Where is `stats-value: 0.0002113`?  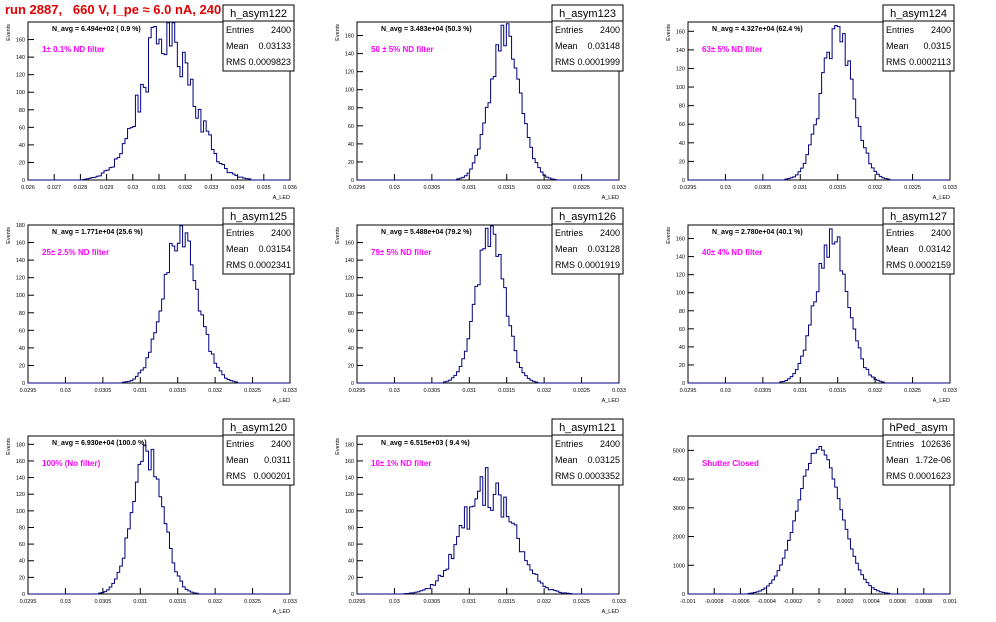
stats-value: 0.0002113 is located at coordinates (930, 62).